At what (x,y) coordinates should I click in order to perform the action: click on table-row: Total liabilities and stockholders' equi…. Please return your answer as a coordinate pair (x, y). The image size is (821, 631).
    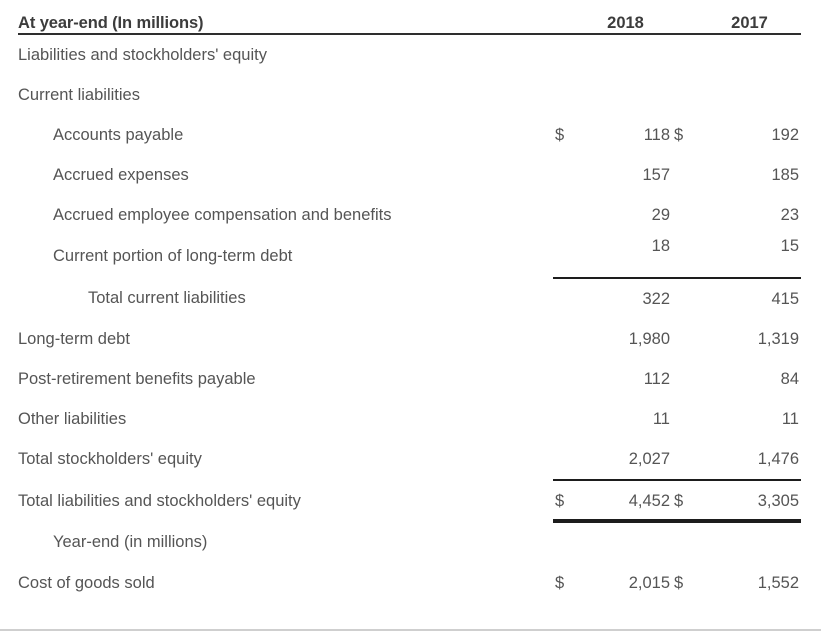
    Looking at the image, I should click on (409, 501).